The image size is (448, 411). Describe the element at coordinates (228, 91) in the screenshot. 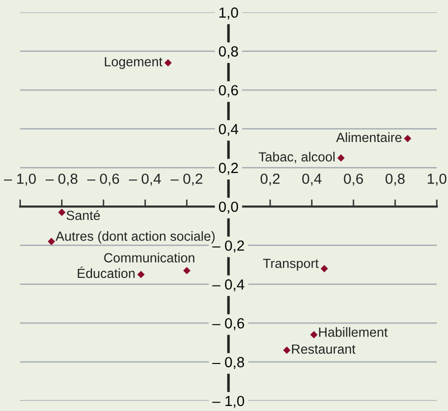

I see `y-tick-label: 0,6` at that location.